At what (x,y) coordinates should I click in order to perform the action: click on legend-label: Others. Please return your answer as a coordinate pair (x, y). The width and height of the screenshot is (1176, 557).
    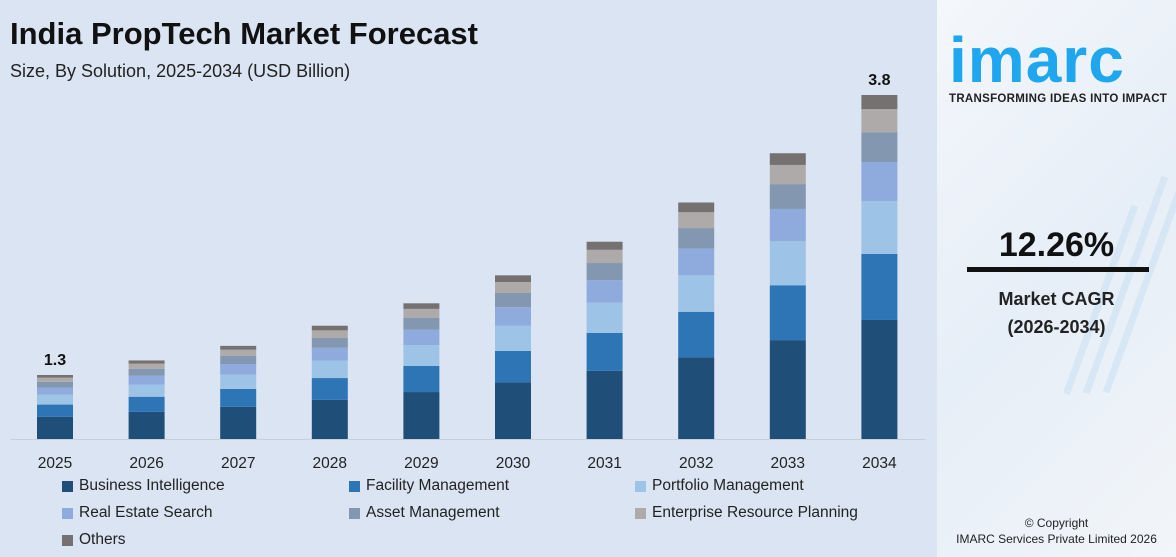
    Looking at the image, I should click on (102, 539).